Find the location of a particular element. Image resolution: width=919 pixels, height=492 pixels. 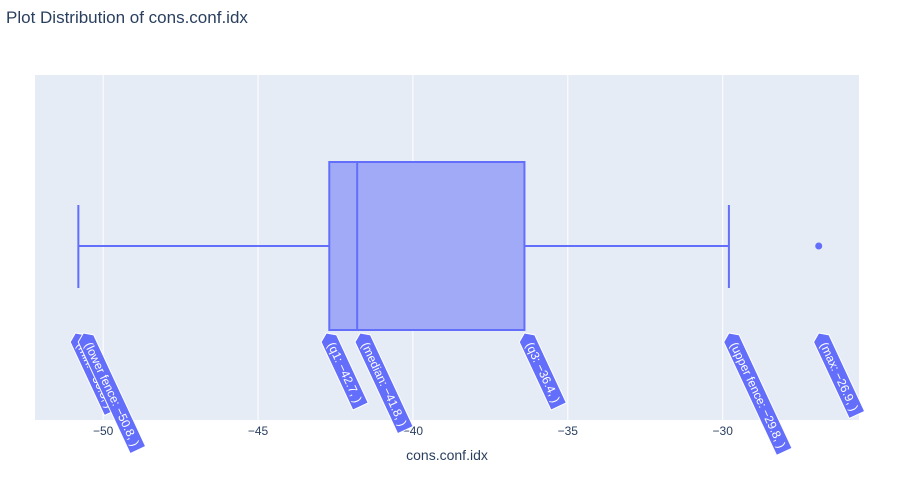

x-tick-label: −35 is located at coordinates (568, 431).